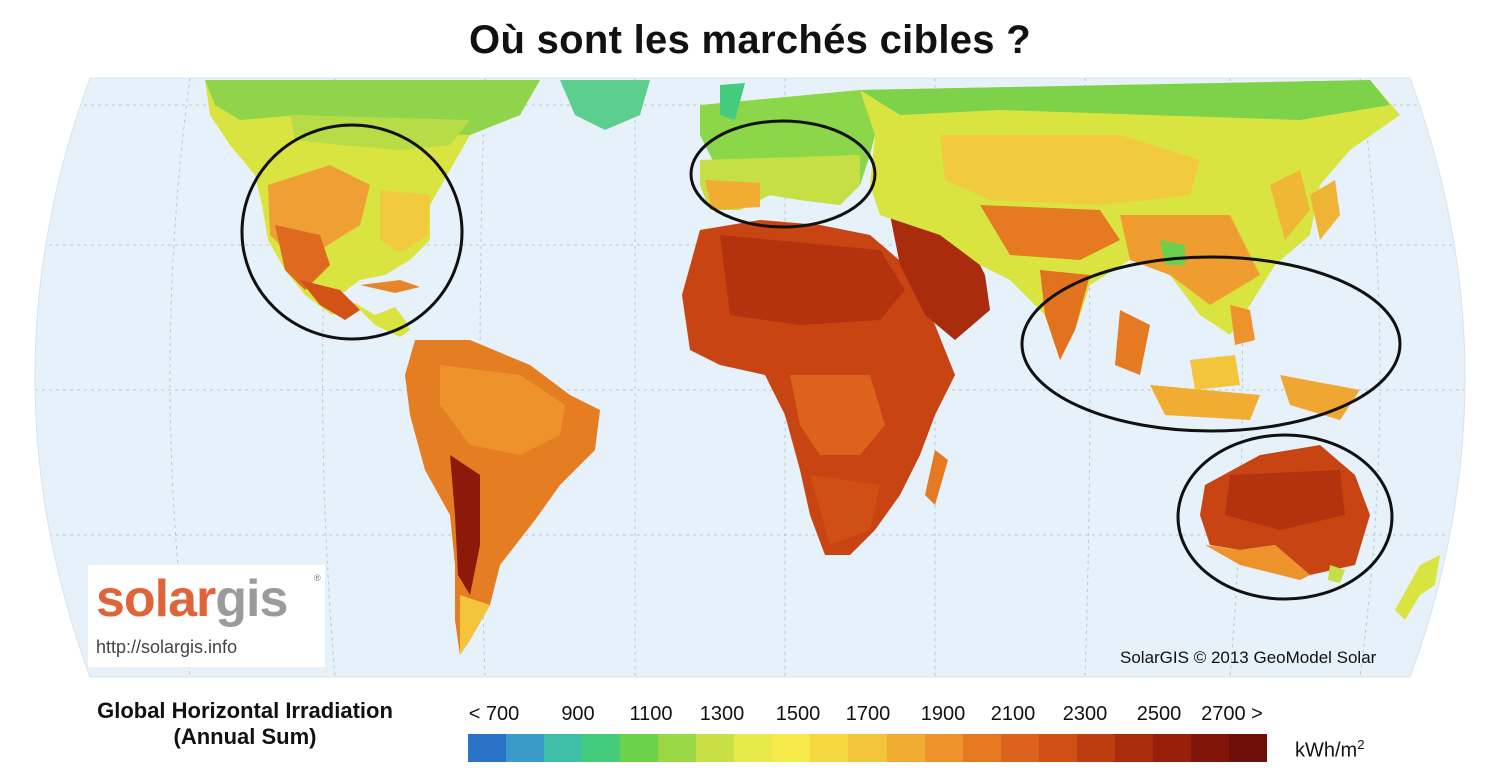 The image size is (1500, 772). What do you see at coordinates (352, 232) in the screenshot?
I see `target-ellipse-north-america` at bounding box center [352, 232].